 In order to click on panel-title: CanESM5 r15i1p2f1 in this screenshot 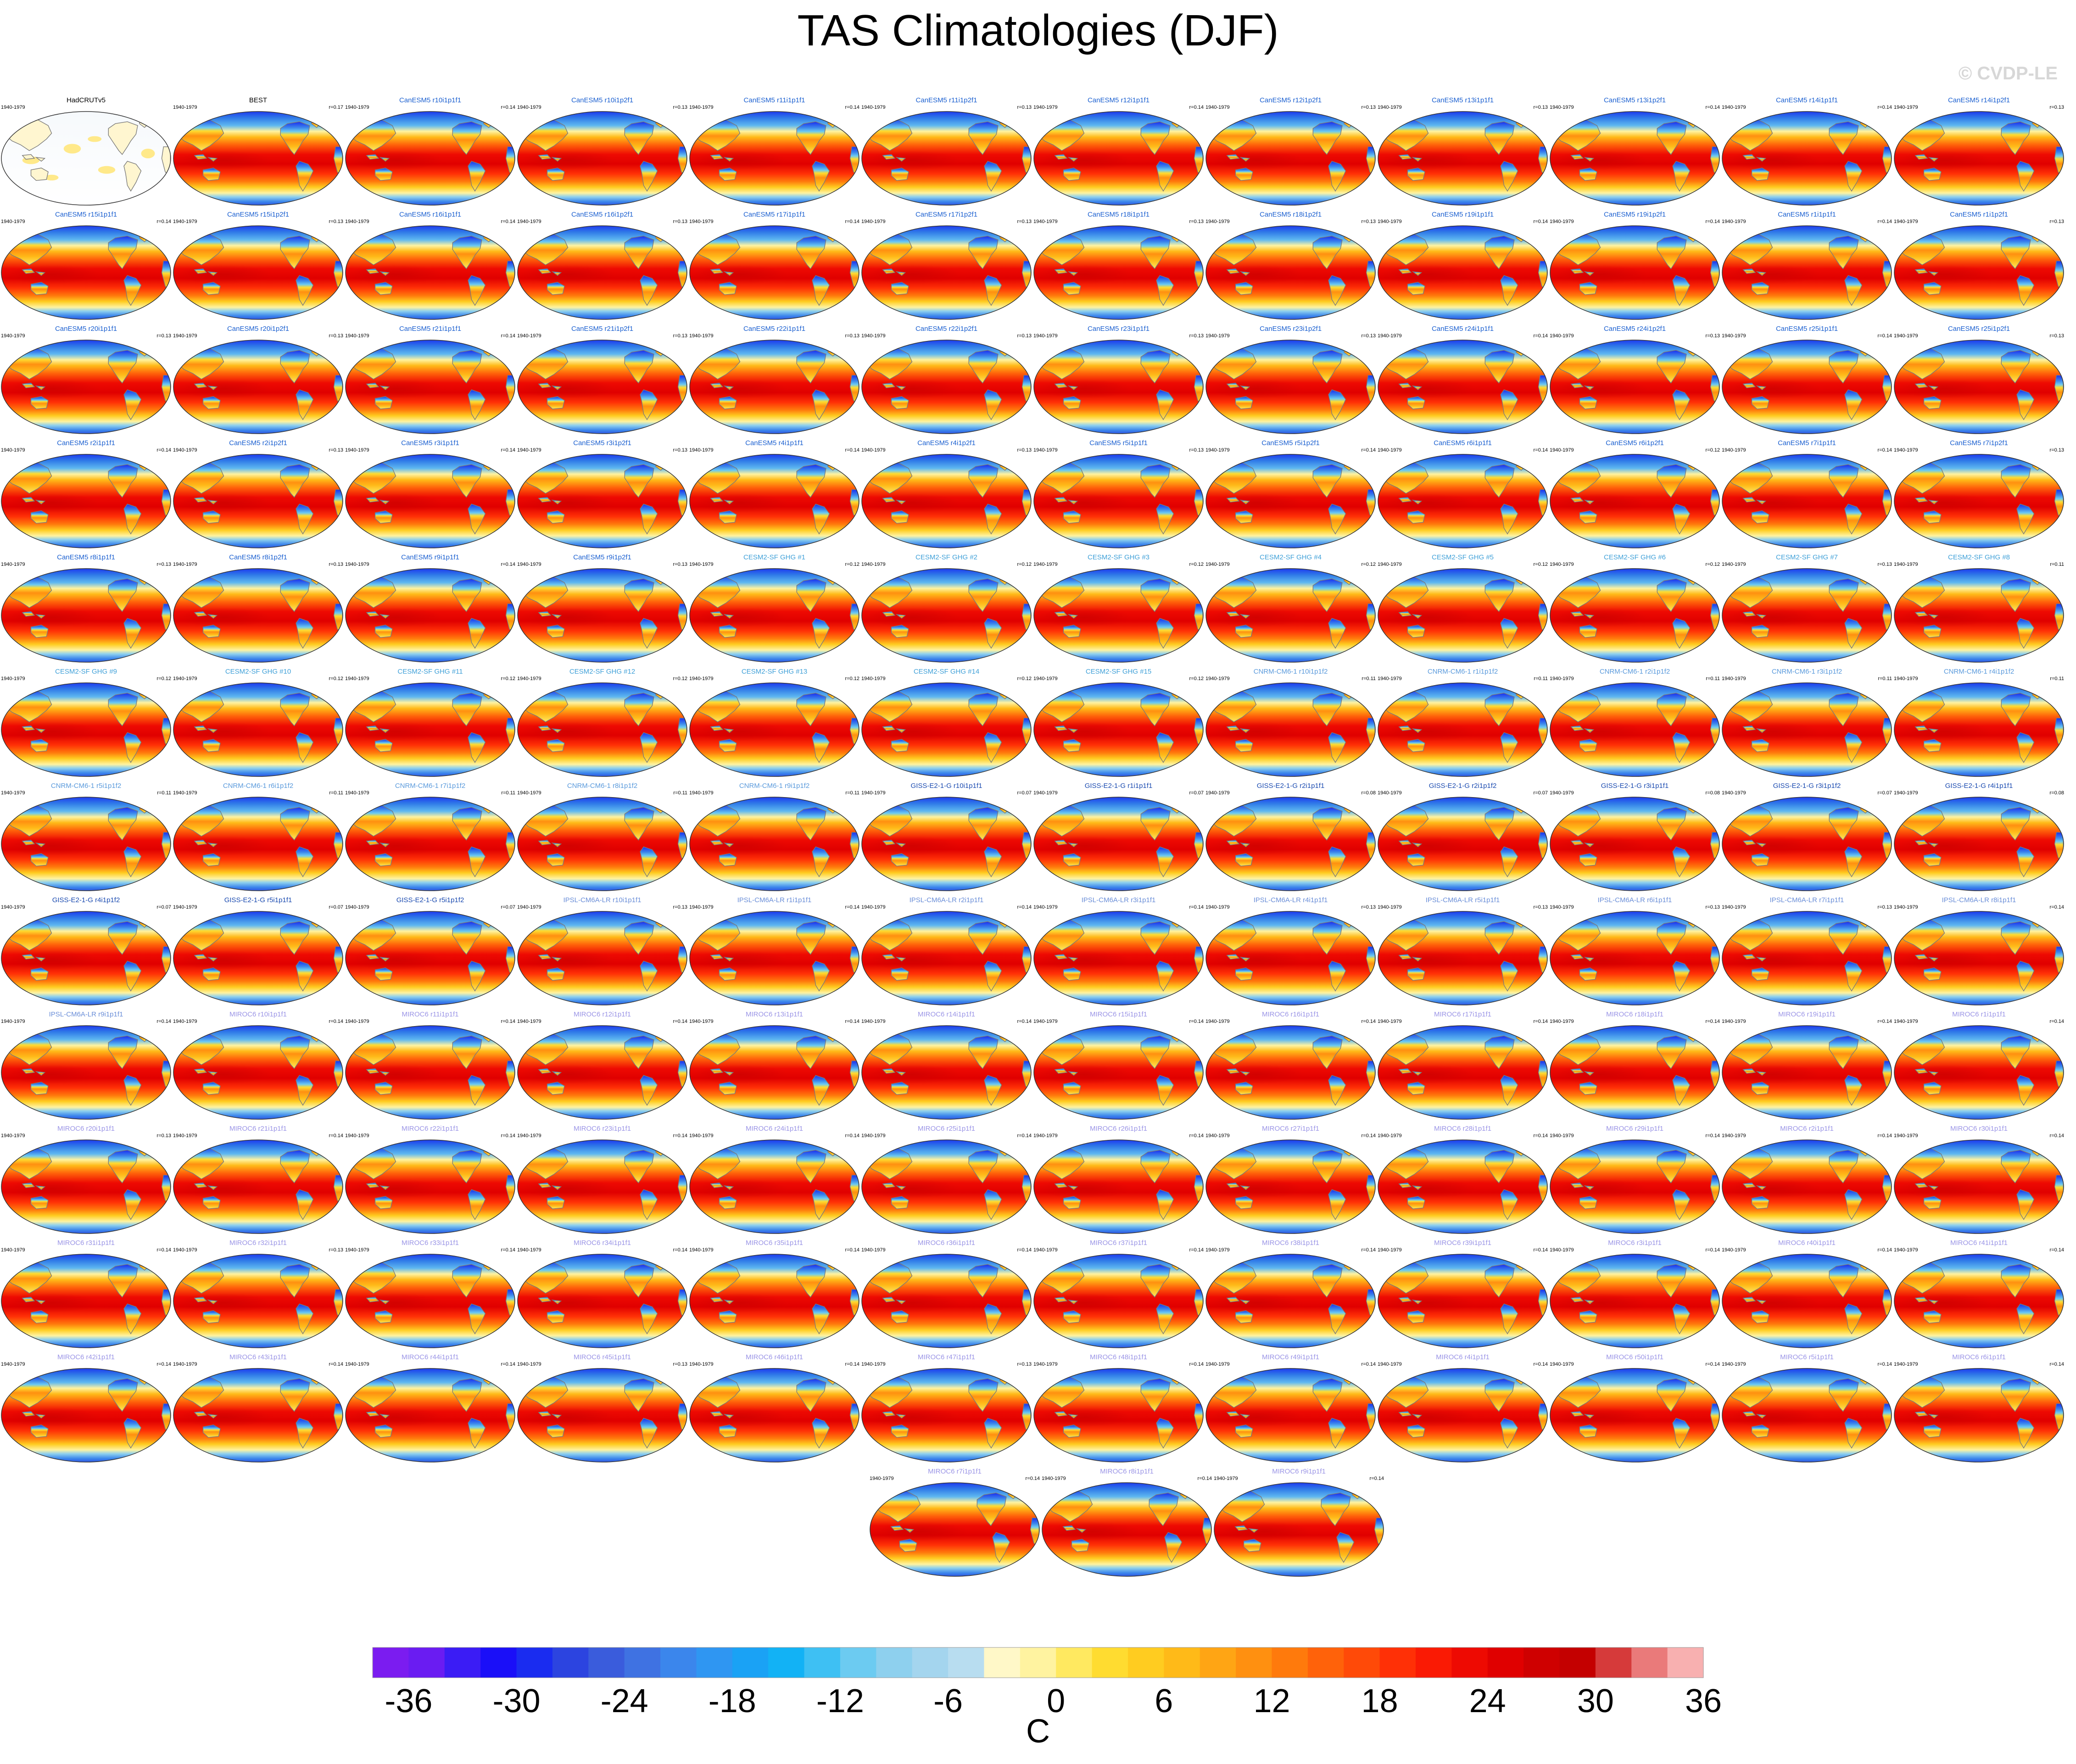, I will do `click(258, 214)`.